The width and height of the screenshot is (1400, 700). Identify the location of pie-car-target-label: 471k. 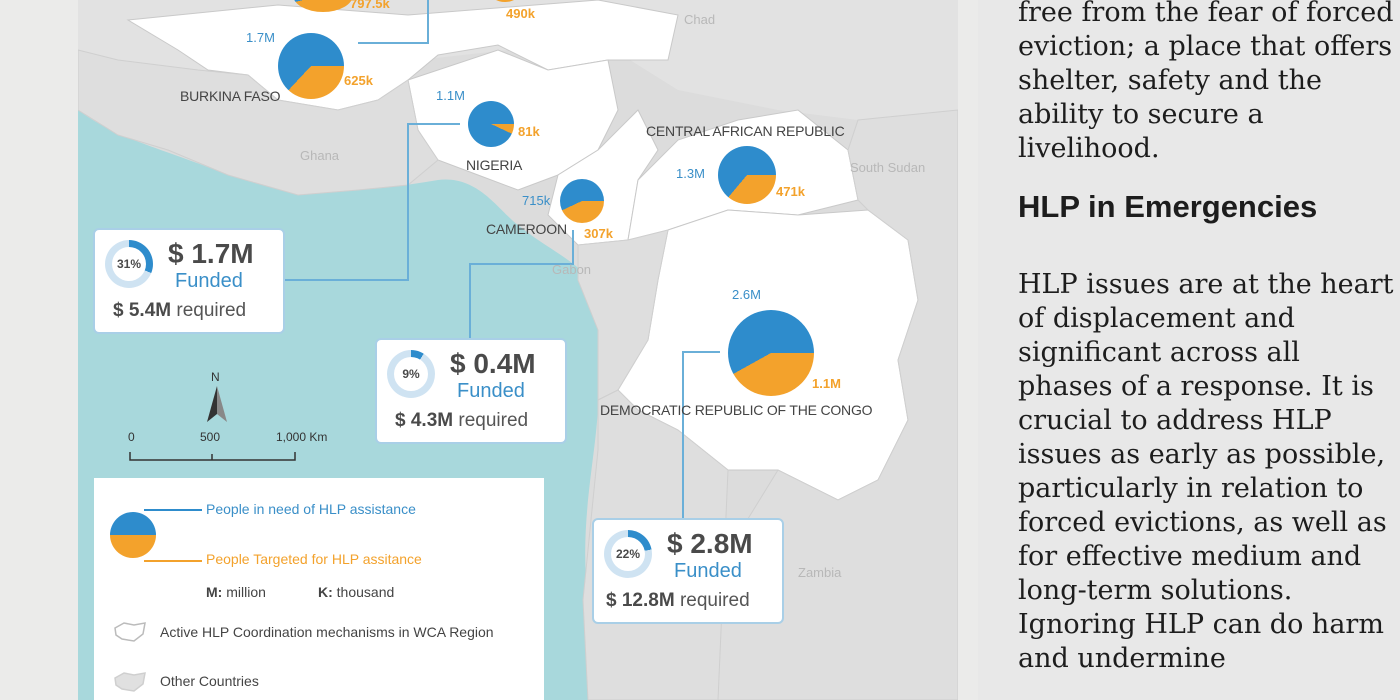
(790, 191).